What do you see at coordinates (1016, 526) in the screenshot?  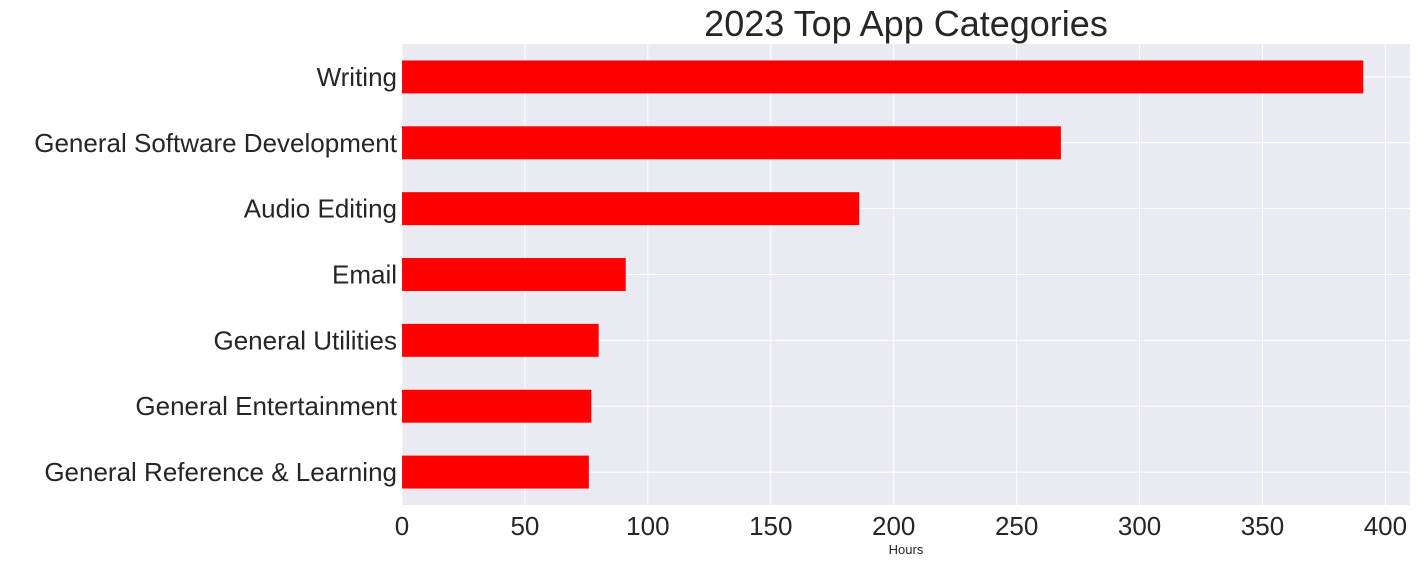 I see `x-tick-label: 250` at bounding box center [1016, 526].